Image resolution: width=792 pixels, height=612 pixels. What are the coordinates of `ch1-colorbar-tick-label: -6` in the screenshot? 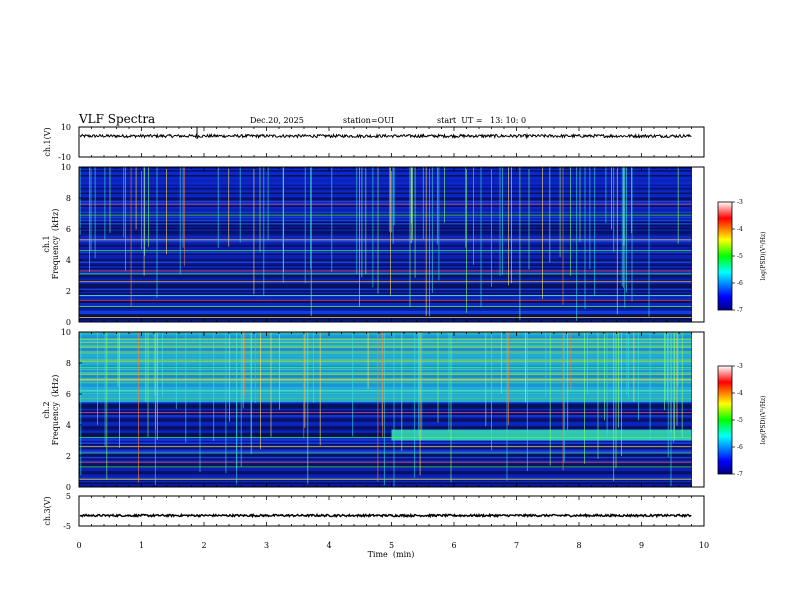 It's located at (740, 283).